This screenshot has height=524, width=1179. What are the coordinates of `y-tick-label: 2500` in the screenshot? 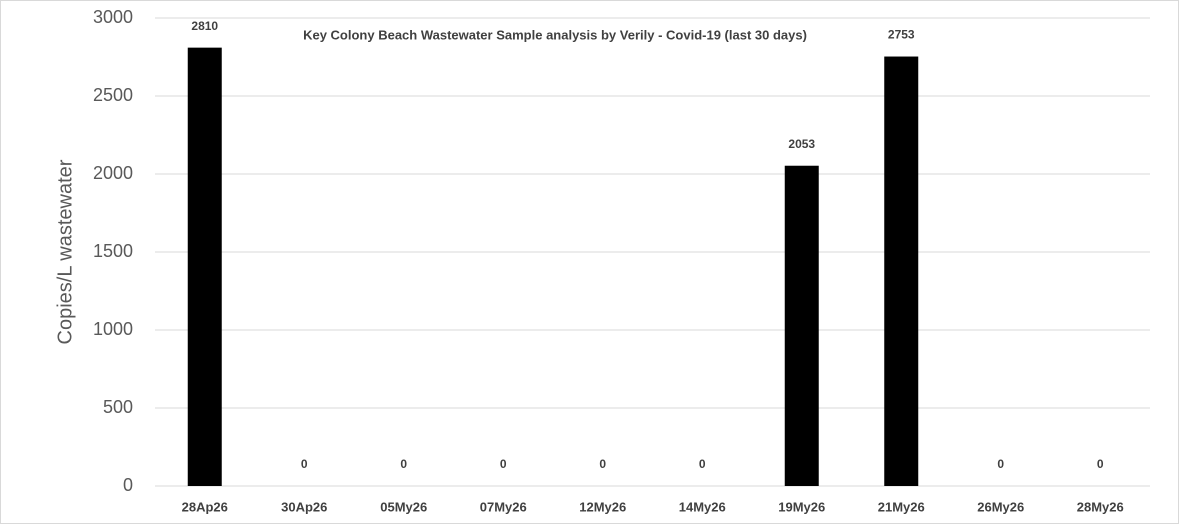 It's located at (113, 95).